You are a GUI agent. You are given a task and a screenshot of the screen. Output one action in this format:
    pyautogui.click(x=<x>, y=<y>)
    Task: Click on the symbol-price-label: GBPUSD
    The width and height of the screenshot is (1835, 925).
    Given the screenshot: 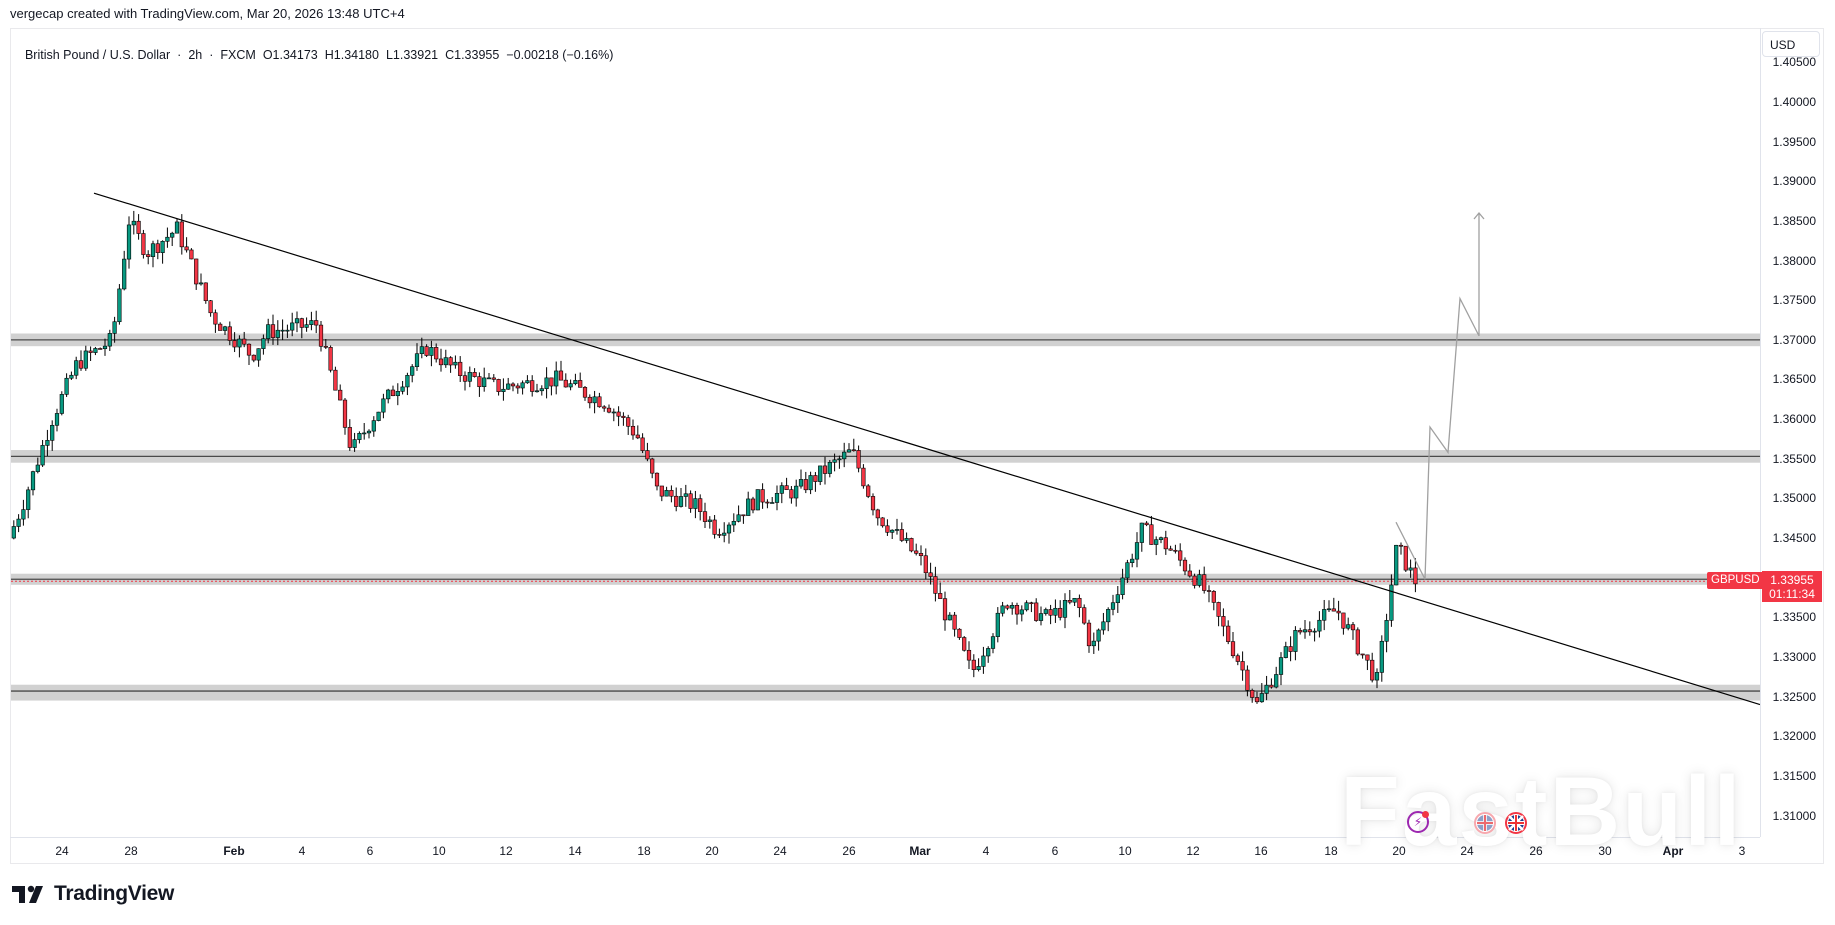 What is the action you would take?
    pyautogui.click(x=1735, y=580)
    